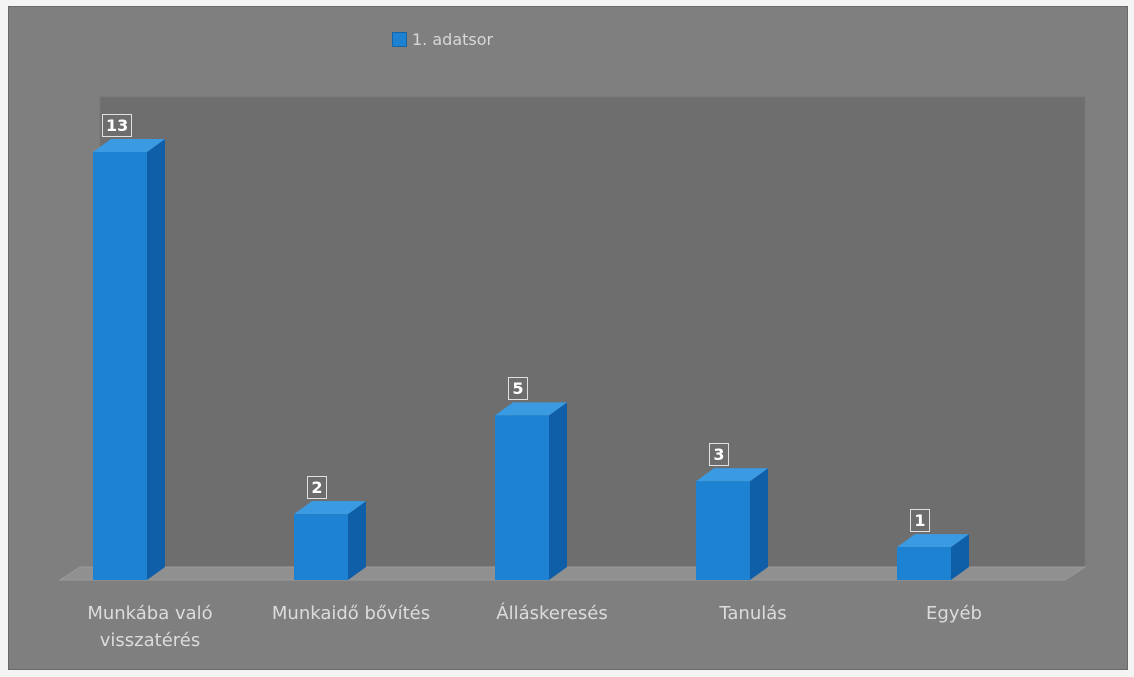 The height and width of the screenshot is (677, 1134). I want to click on legend: 1. adatsor, so click(442, 39).